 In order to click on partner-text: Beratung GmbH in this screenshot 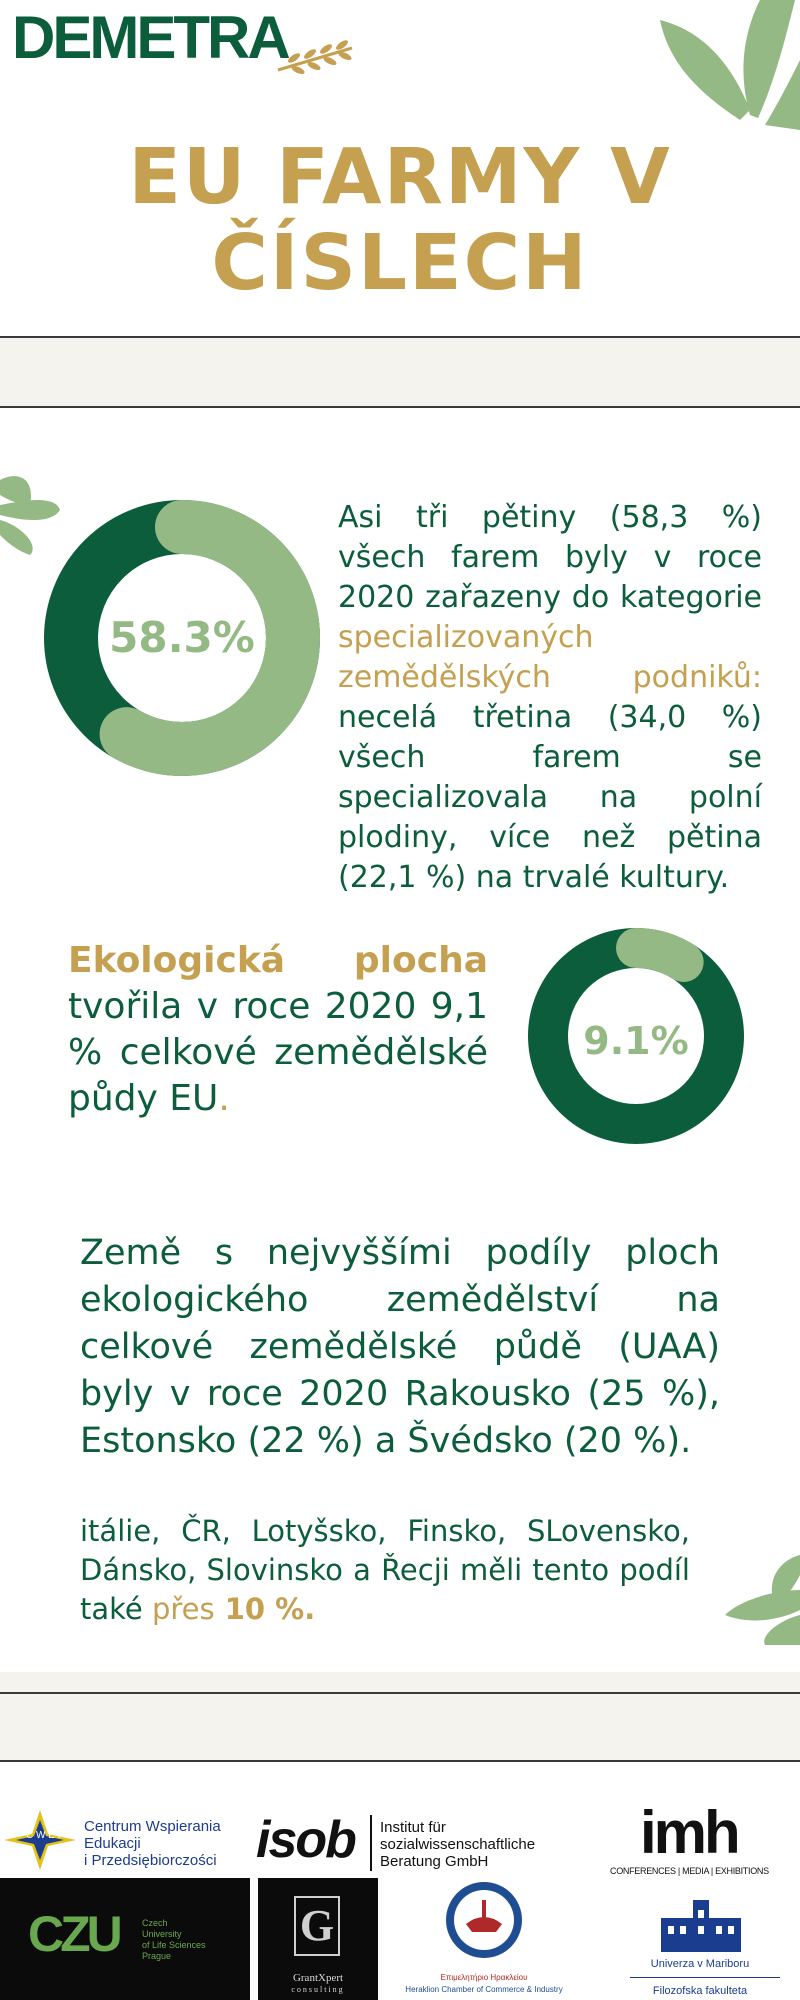, I will do `click(434, 1861)`.